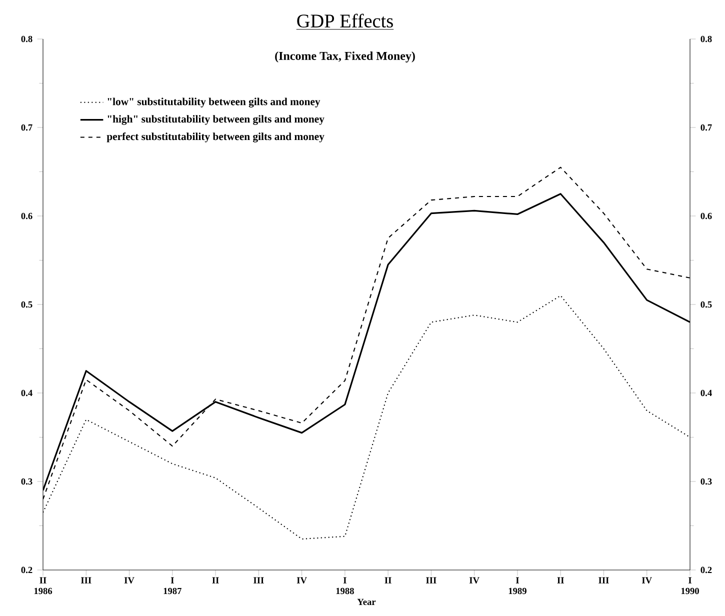 This screenshot has width=725, height=616. I want to click on legend-label: "low" substitutability between gilts and money, so click(214, 103).